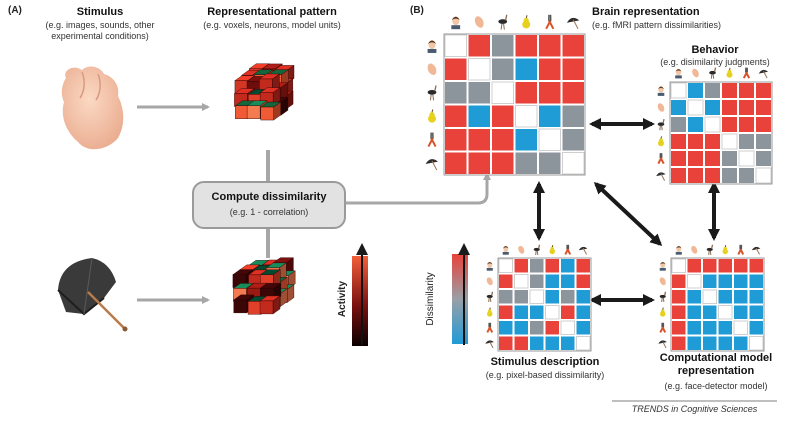  Describe the element at coordinates (100, 12) in the screenshot. I see `stimulus-title: Stimulus` at that location.